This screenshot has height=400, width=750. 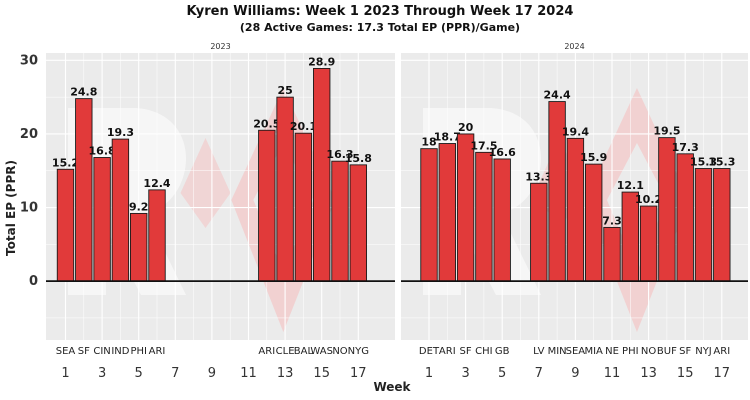 What do you see at coordinates (502, 152) in the screenshot?
I see `bar-value-label: 16.6` at bounding box center [502, 152].